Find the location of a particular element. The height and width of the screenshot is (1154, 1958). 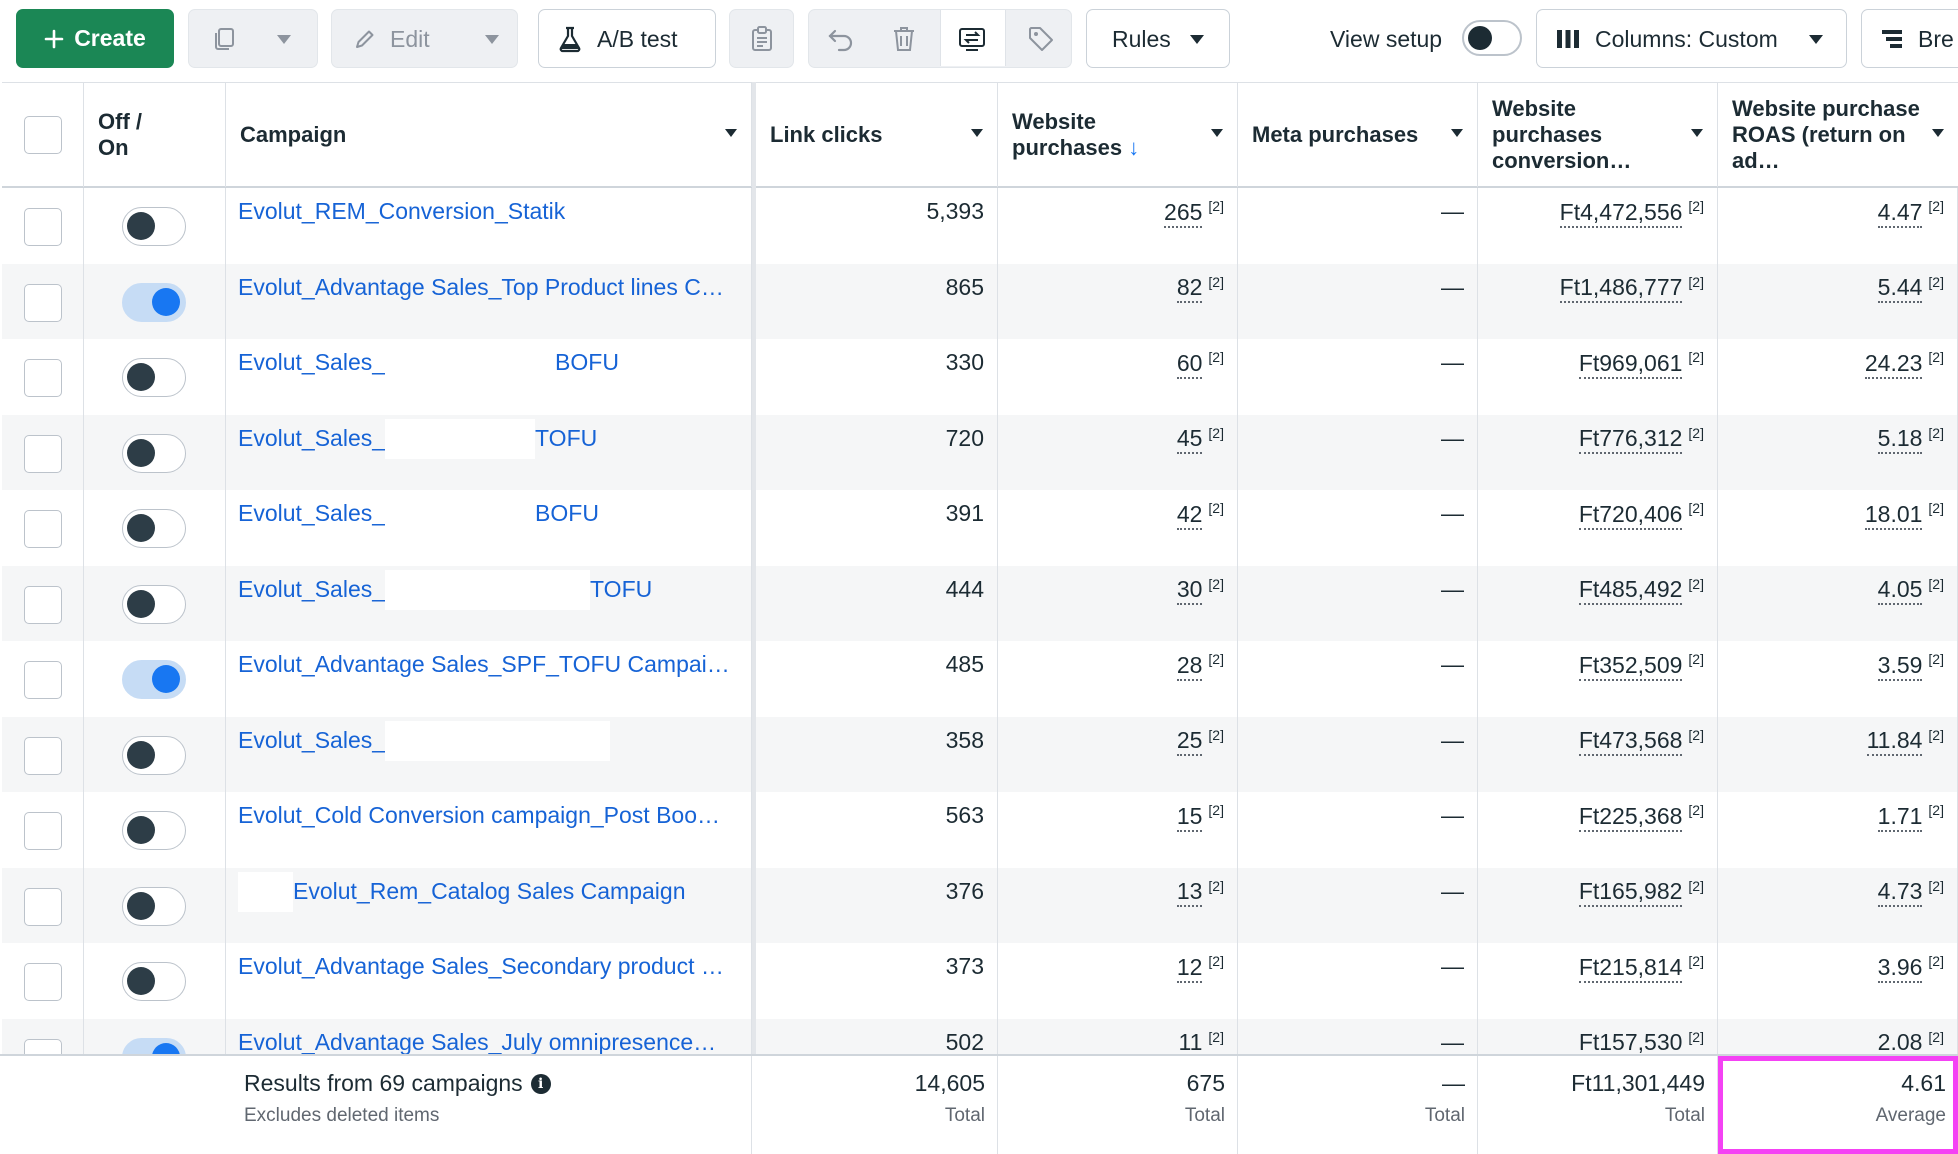

roas-value: 3.96 is located at coordinates (1900, 968).